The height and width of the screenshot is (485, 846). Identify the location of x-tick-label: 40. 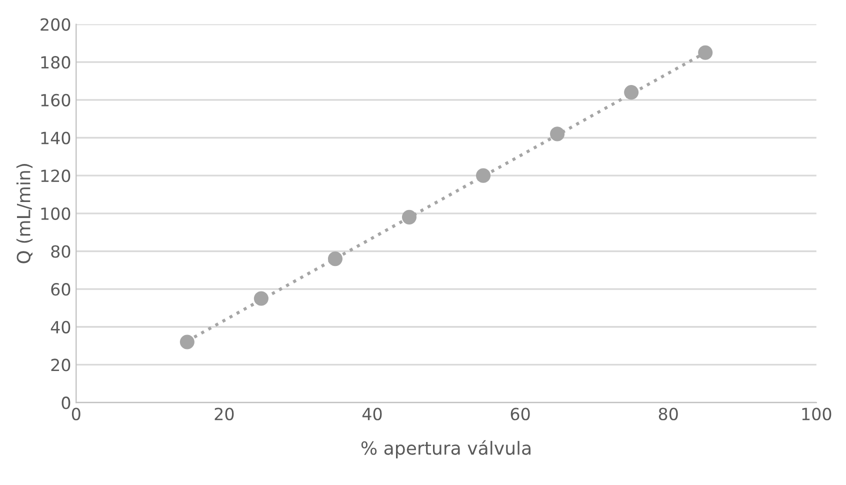
(372, 414).